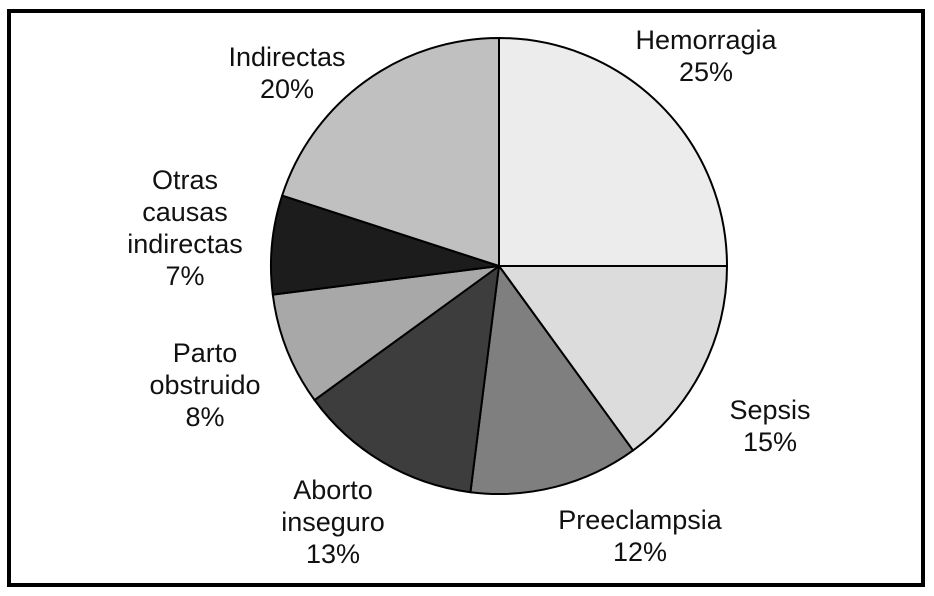 The height and width of the screenshot is (596, 934). Describe the element at coordinates (613, 152) in the screenshot. I see `pie-slice-hemorragia` at that location.